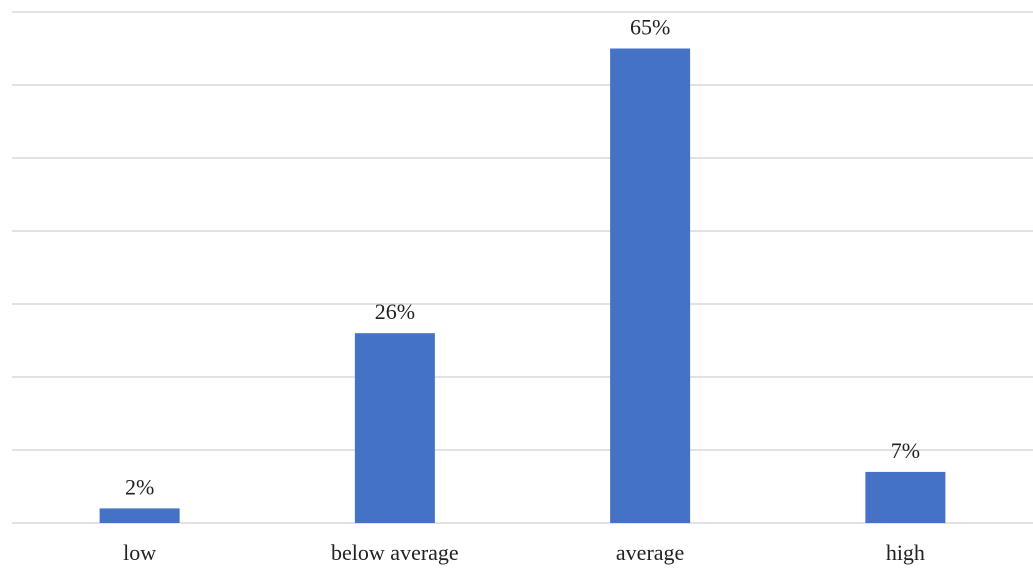 This screenshot has height=570, width=1033. Describe the element at coordinates (139, 486) in the screenshot. I see `data-label: 2%` at that location.